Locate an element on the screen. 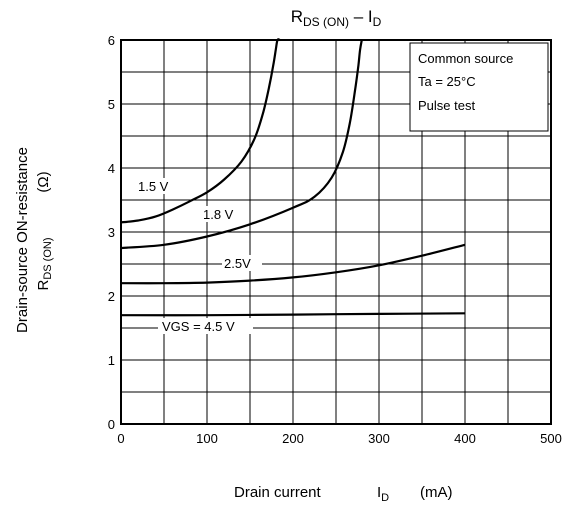  y-axis-label-line1: Drain-source ON-resistance is located at coordinates (22, 240).